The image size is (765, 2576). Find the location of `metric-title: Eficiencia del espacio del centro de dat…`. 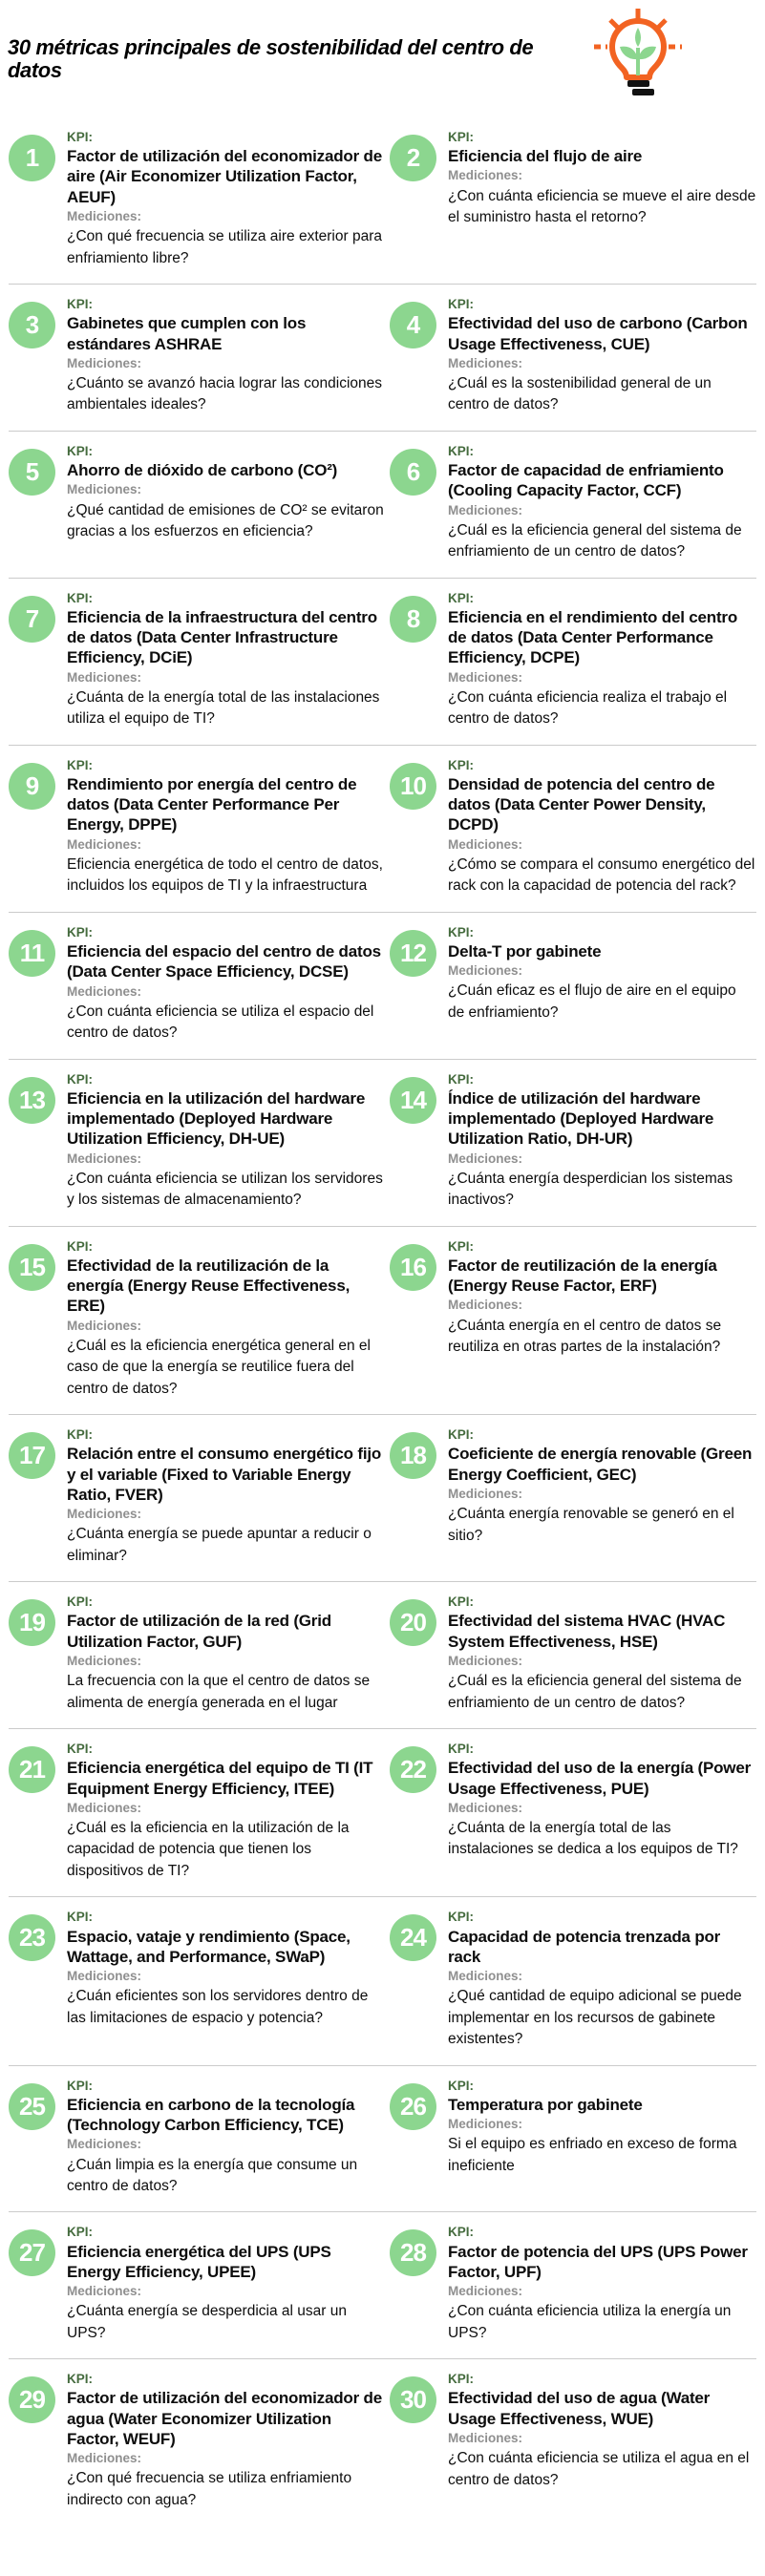

metric-title: Eficiencia del espacio del centro de dat… is located at coordinates (224, 962).